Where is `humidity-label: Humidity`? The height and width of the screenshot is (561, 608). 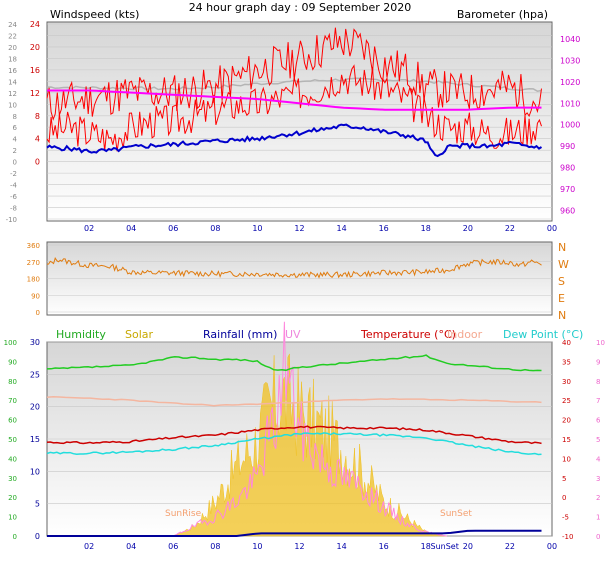
humidity-label: Humidity is located at coordinates (81, 334).